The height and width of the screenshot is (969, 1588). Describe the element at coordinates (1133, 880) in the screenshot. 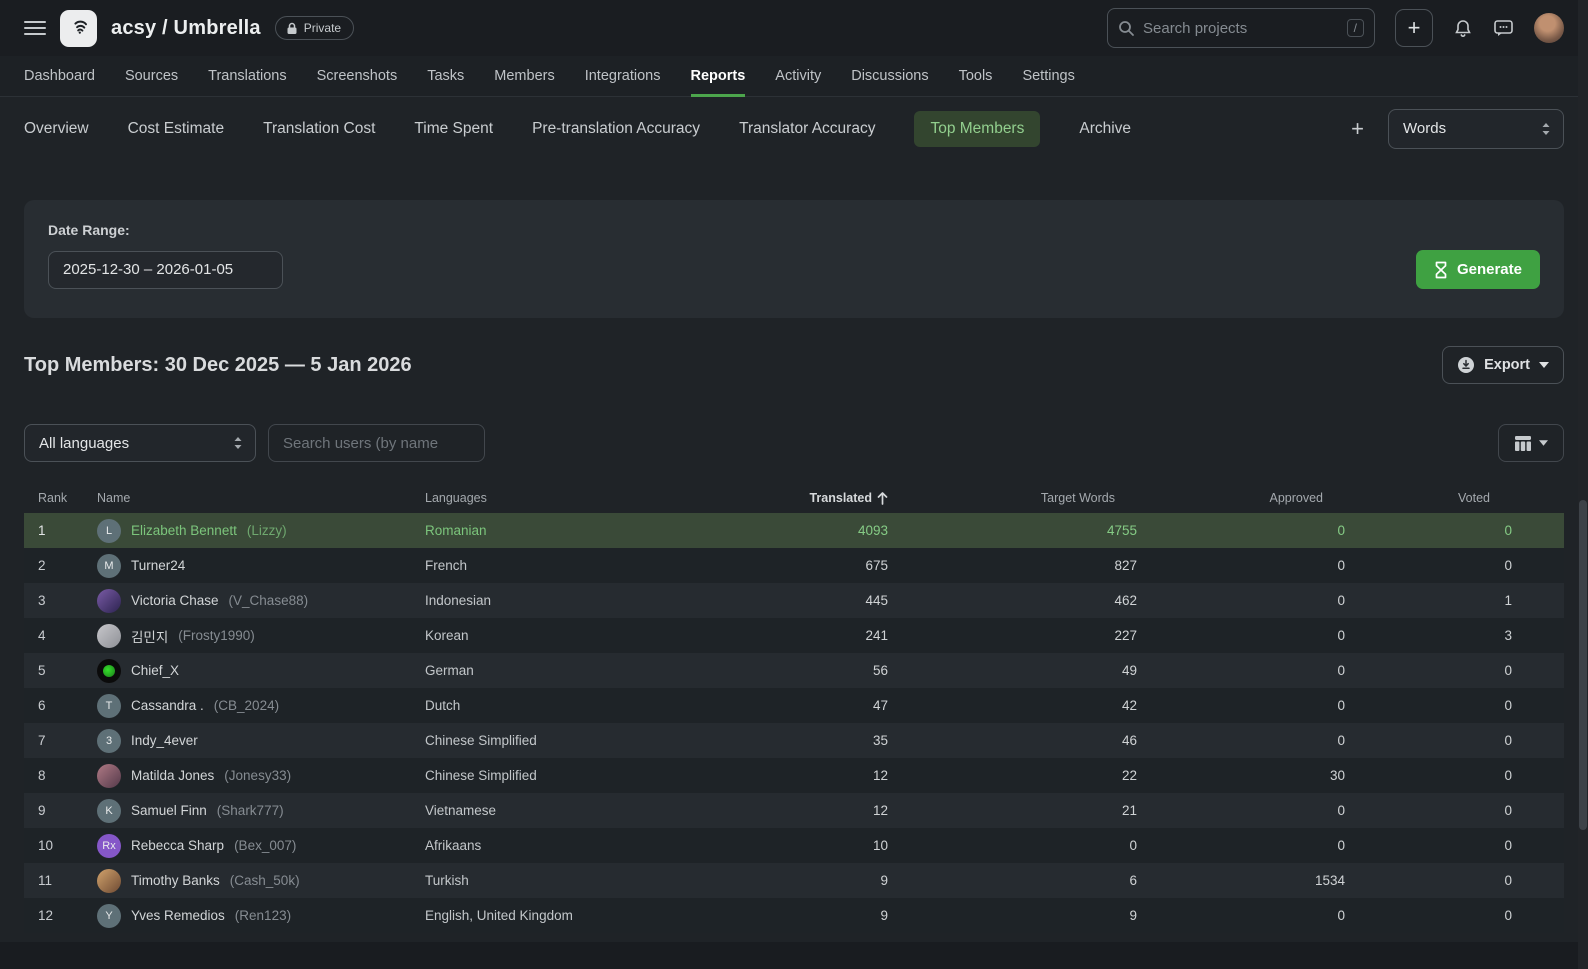

I see `member-target-words: 6` at that location.